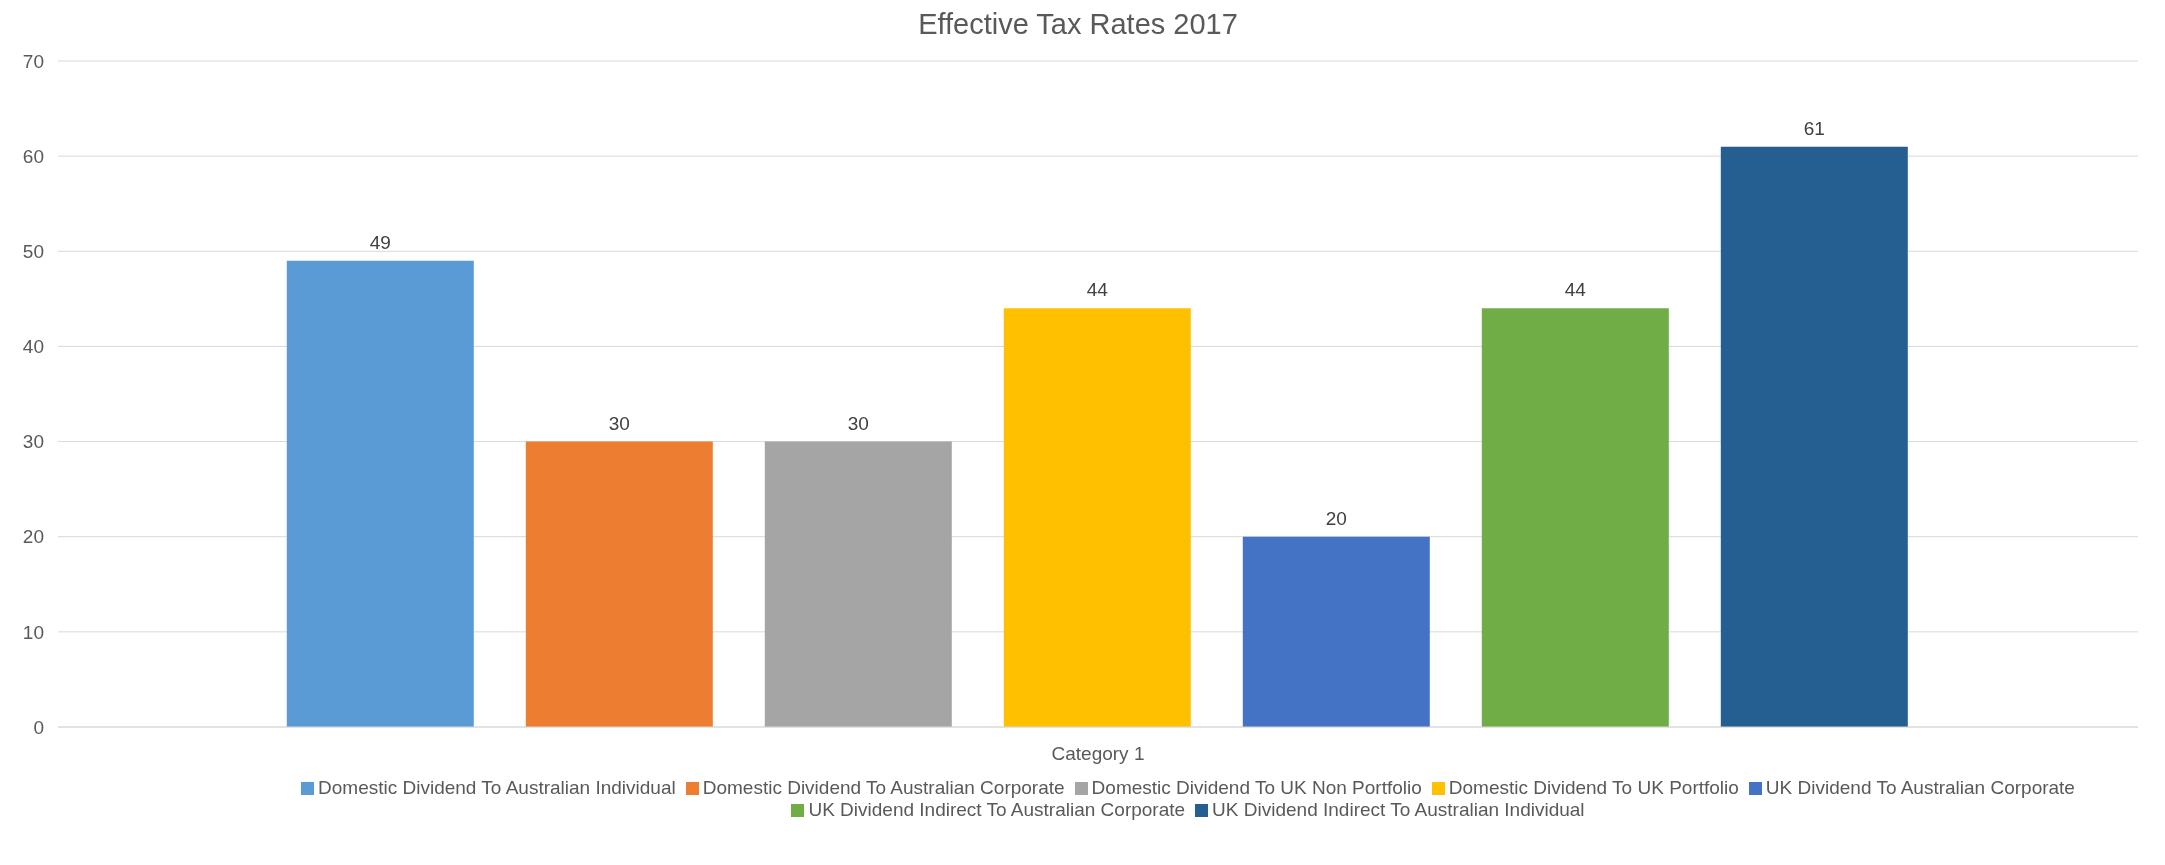 This screenshot has height=865, width=2165. Describe the element at coordinates (997, 809) in the screenshot. I see `legend-label: UK Dividend Indirect To Australian Corporate` at that location.